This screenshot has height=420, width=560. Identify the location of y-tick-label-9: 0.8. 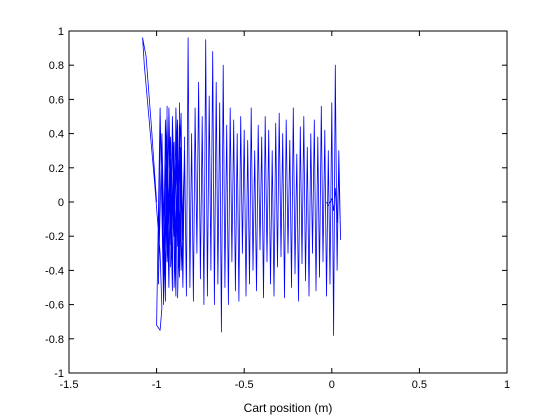
(56, 66).